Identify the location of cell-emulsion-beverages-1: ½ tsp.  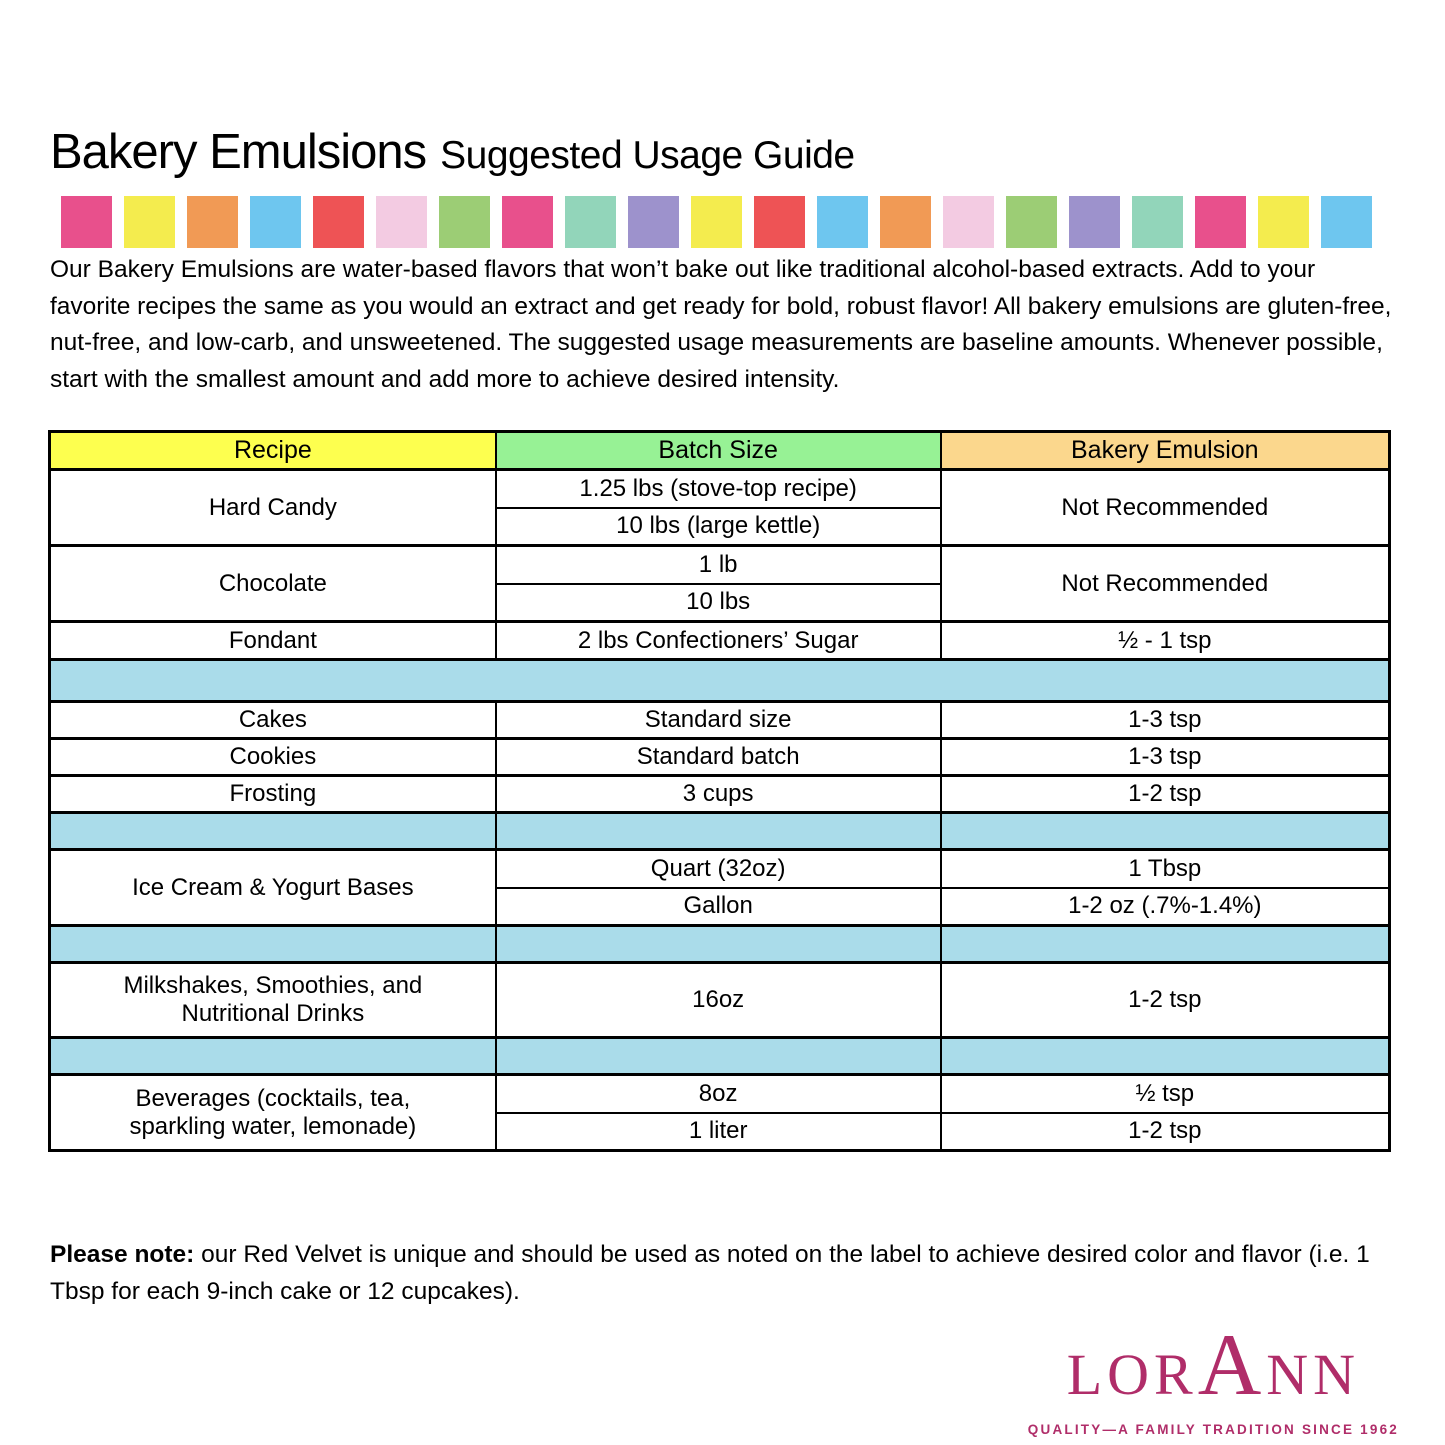
(1165, 1093).